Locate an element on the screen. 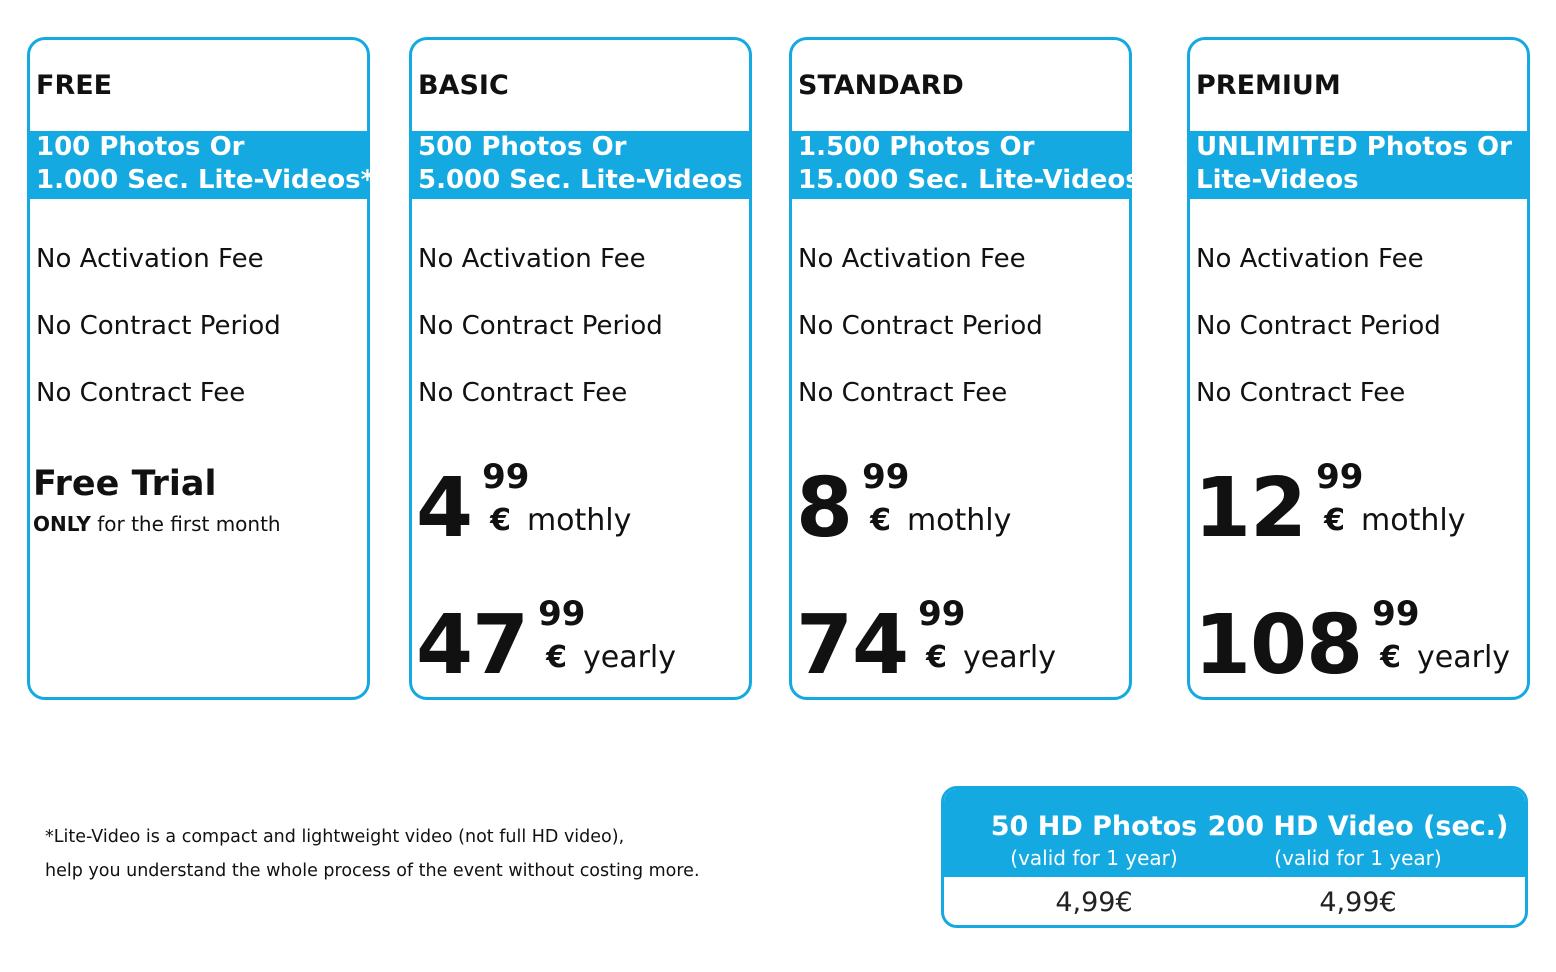  price: 74 99 € yearly is located at coordinates (926, 642).